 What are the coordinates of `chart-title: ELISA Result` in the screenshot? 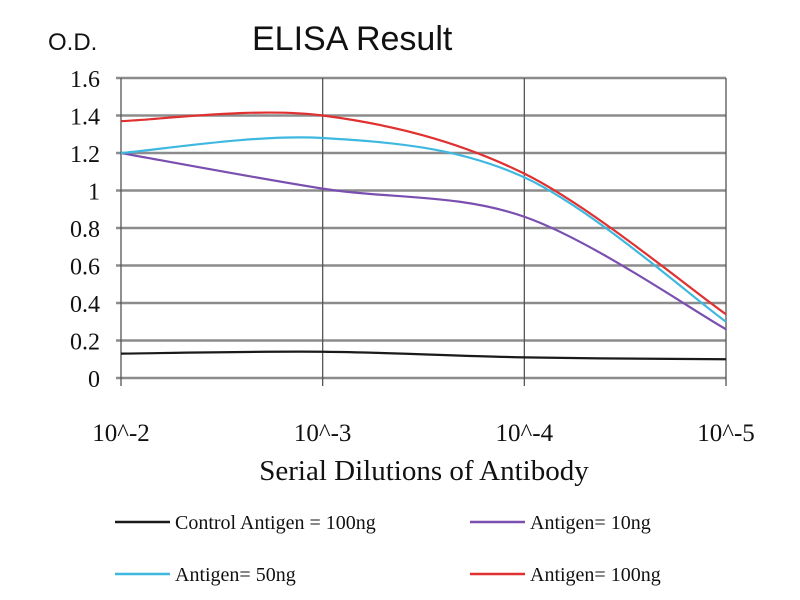 It's located at (352, 39).